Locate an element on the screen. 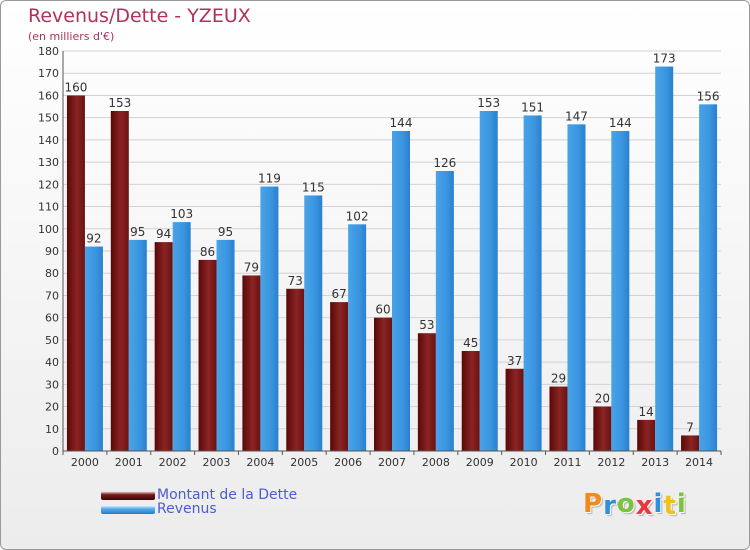 The image size is (750, 550). logo-letter: P is located at coordinates (593, 504).